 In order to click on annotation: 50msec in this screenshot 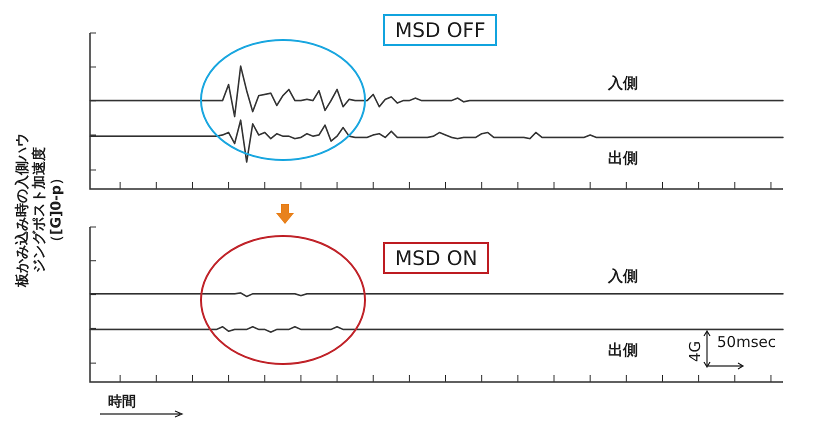, I will do `click(746, 342)`.